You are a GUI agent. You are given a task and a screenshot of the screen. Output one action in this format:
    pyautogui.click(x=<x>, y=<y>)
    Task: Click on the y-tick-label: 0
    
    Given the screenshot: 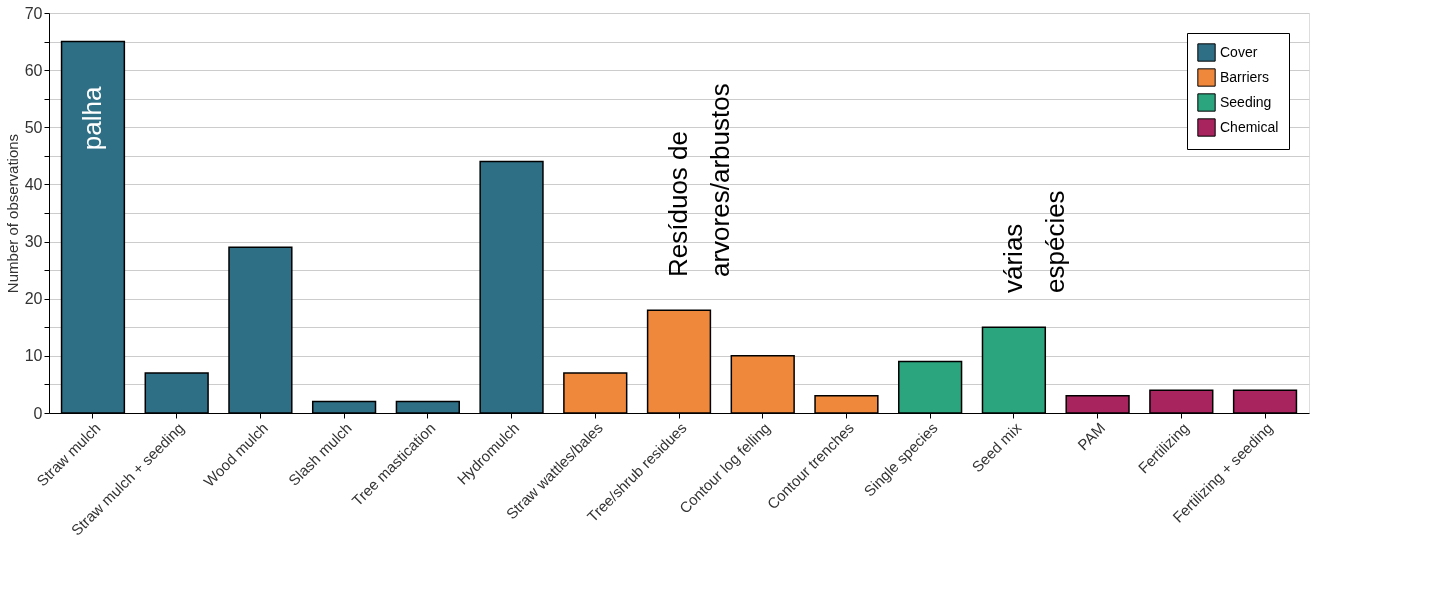 What is the action you would take?
    pyautogui.click(x=38, y=413)
    